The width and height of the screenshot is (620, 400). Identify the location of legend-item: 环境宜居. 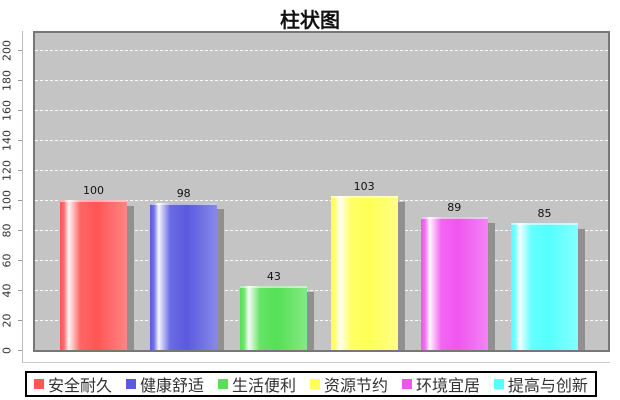
(440, 384).